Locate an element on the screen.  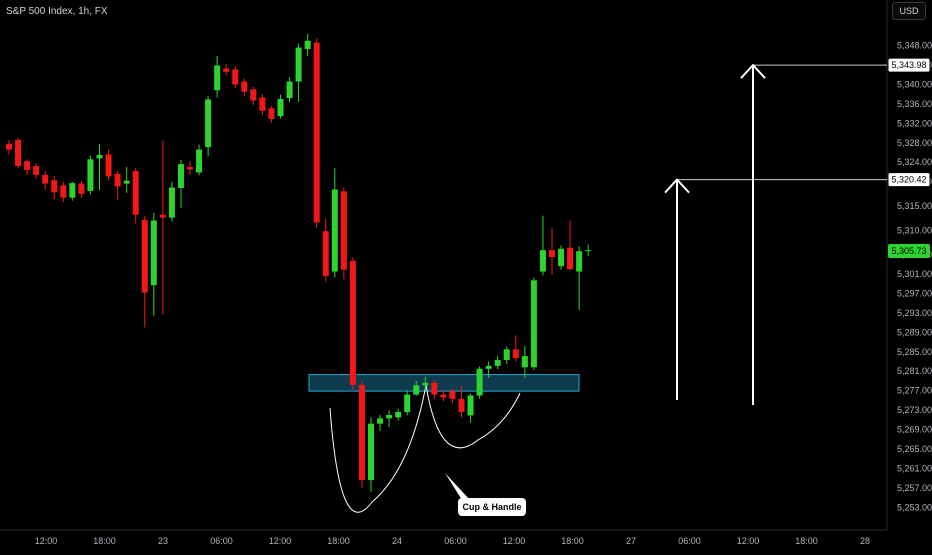
y-tick-label: 5,301.00 is located at coordinates (914, 274).